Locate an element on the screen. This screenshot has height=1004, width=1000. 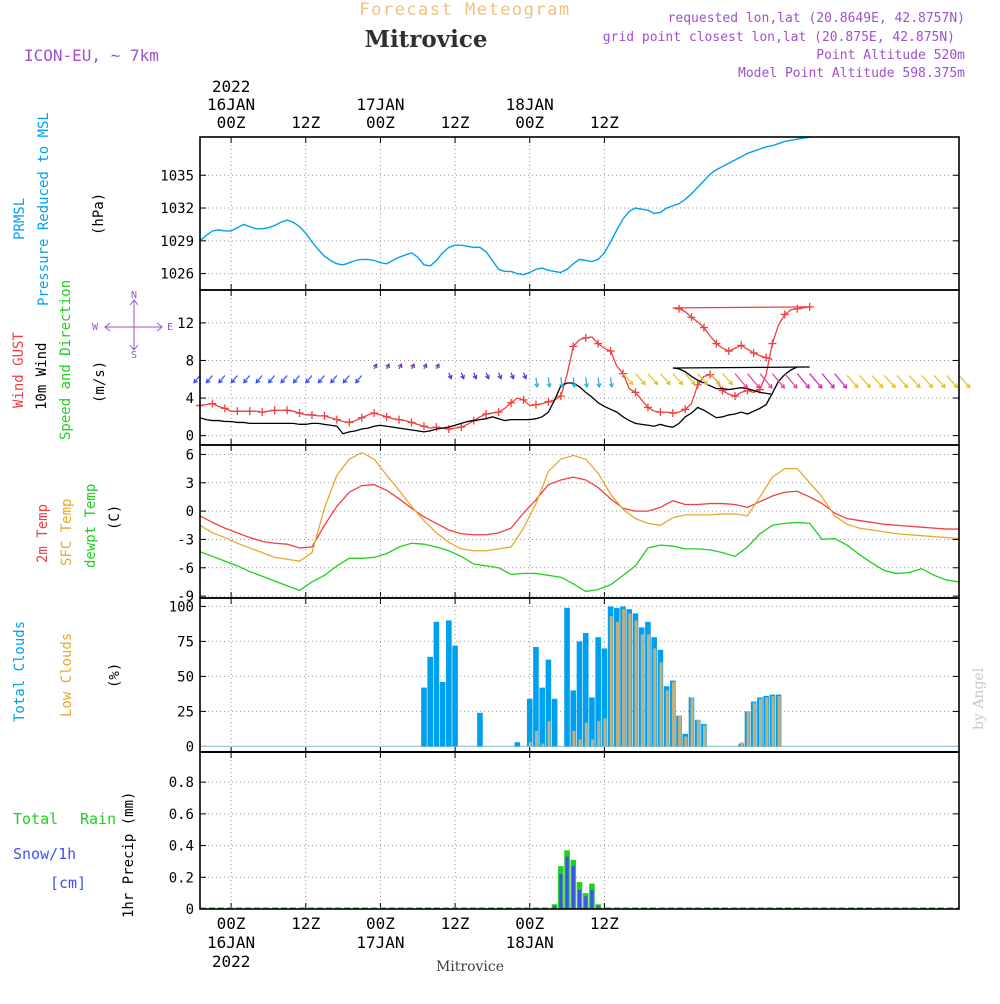
precip-label-total: Total is located at coordinates (35, 819).